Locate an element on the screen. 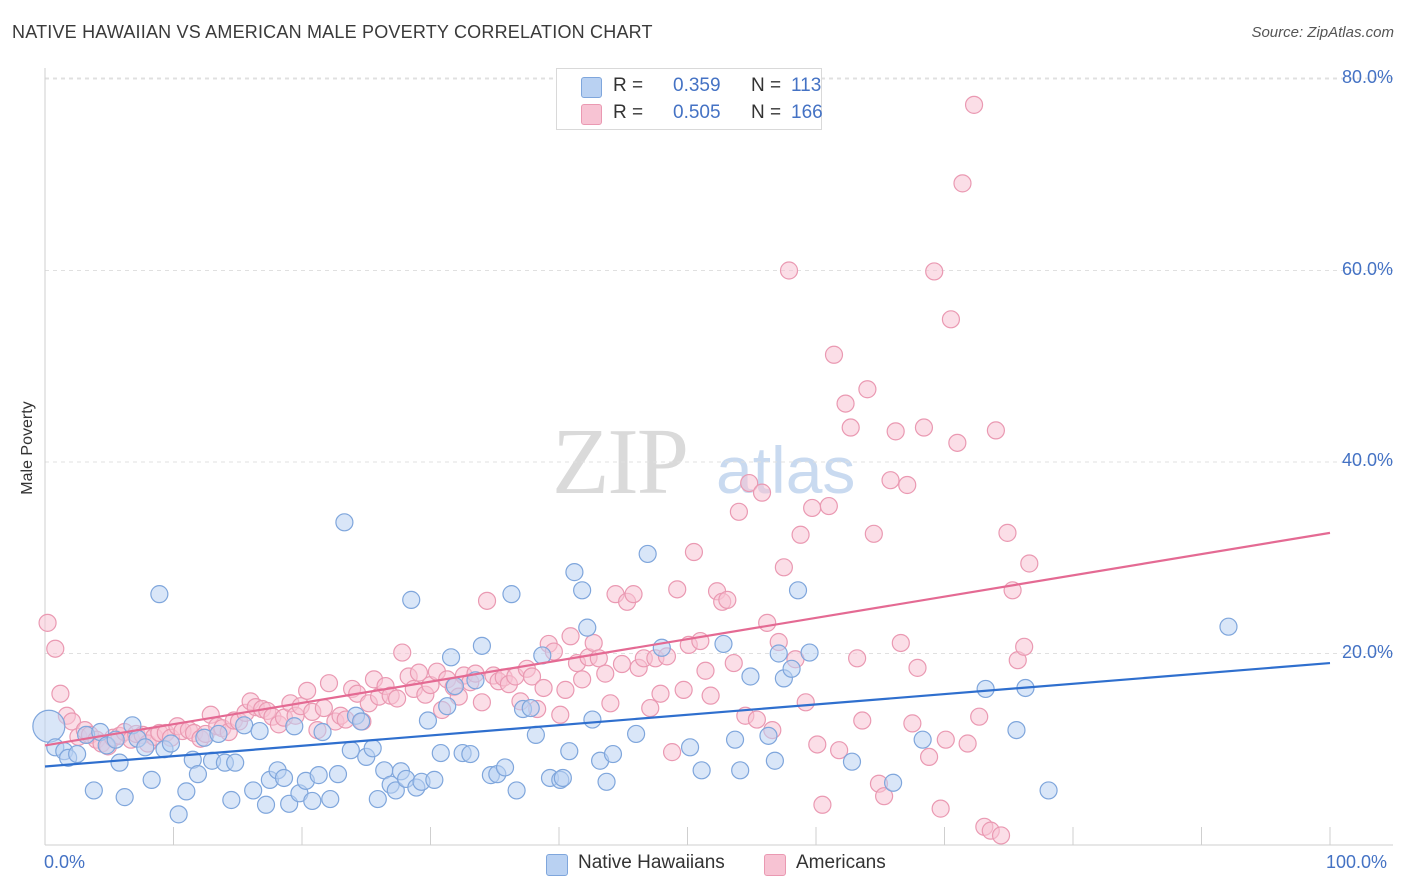 The width and height of the screenshot is (1406, 892). legend-label-americans: Americans is located at coordinates (841, 862).